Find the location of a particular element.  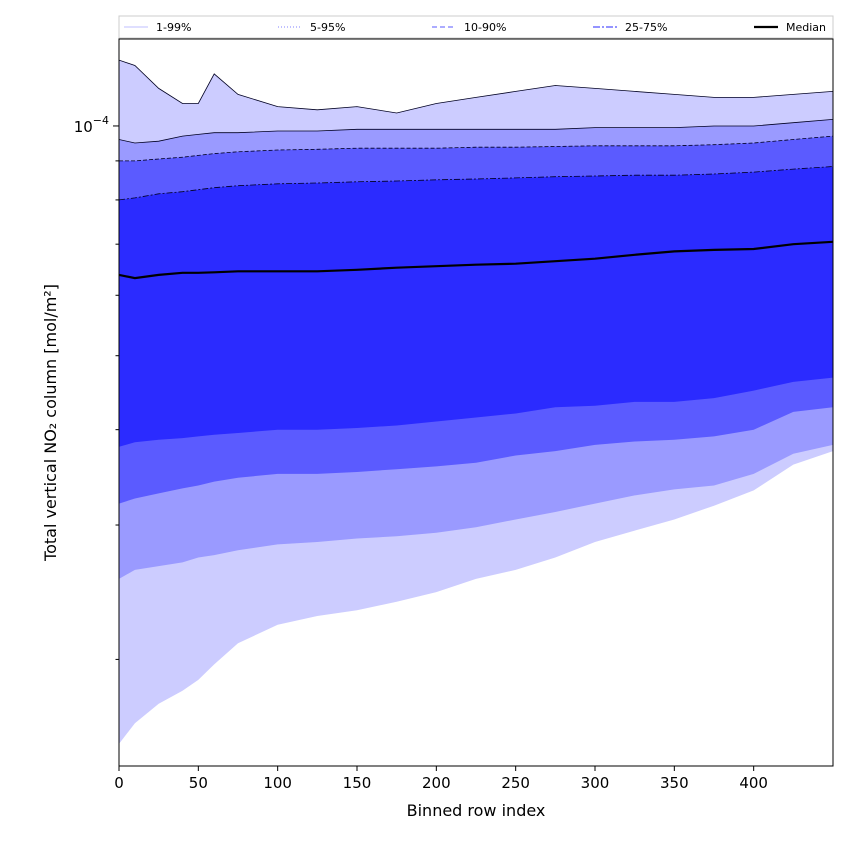

band-upper-edge-5-95% is located at coordinates (476, 131).